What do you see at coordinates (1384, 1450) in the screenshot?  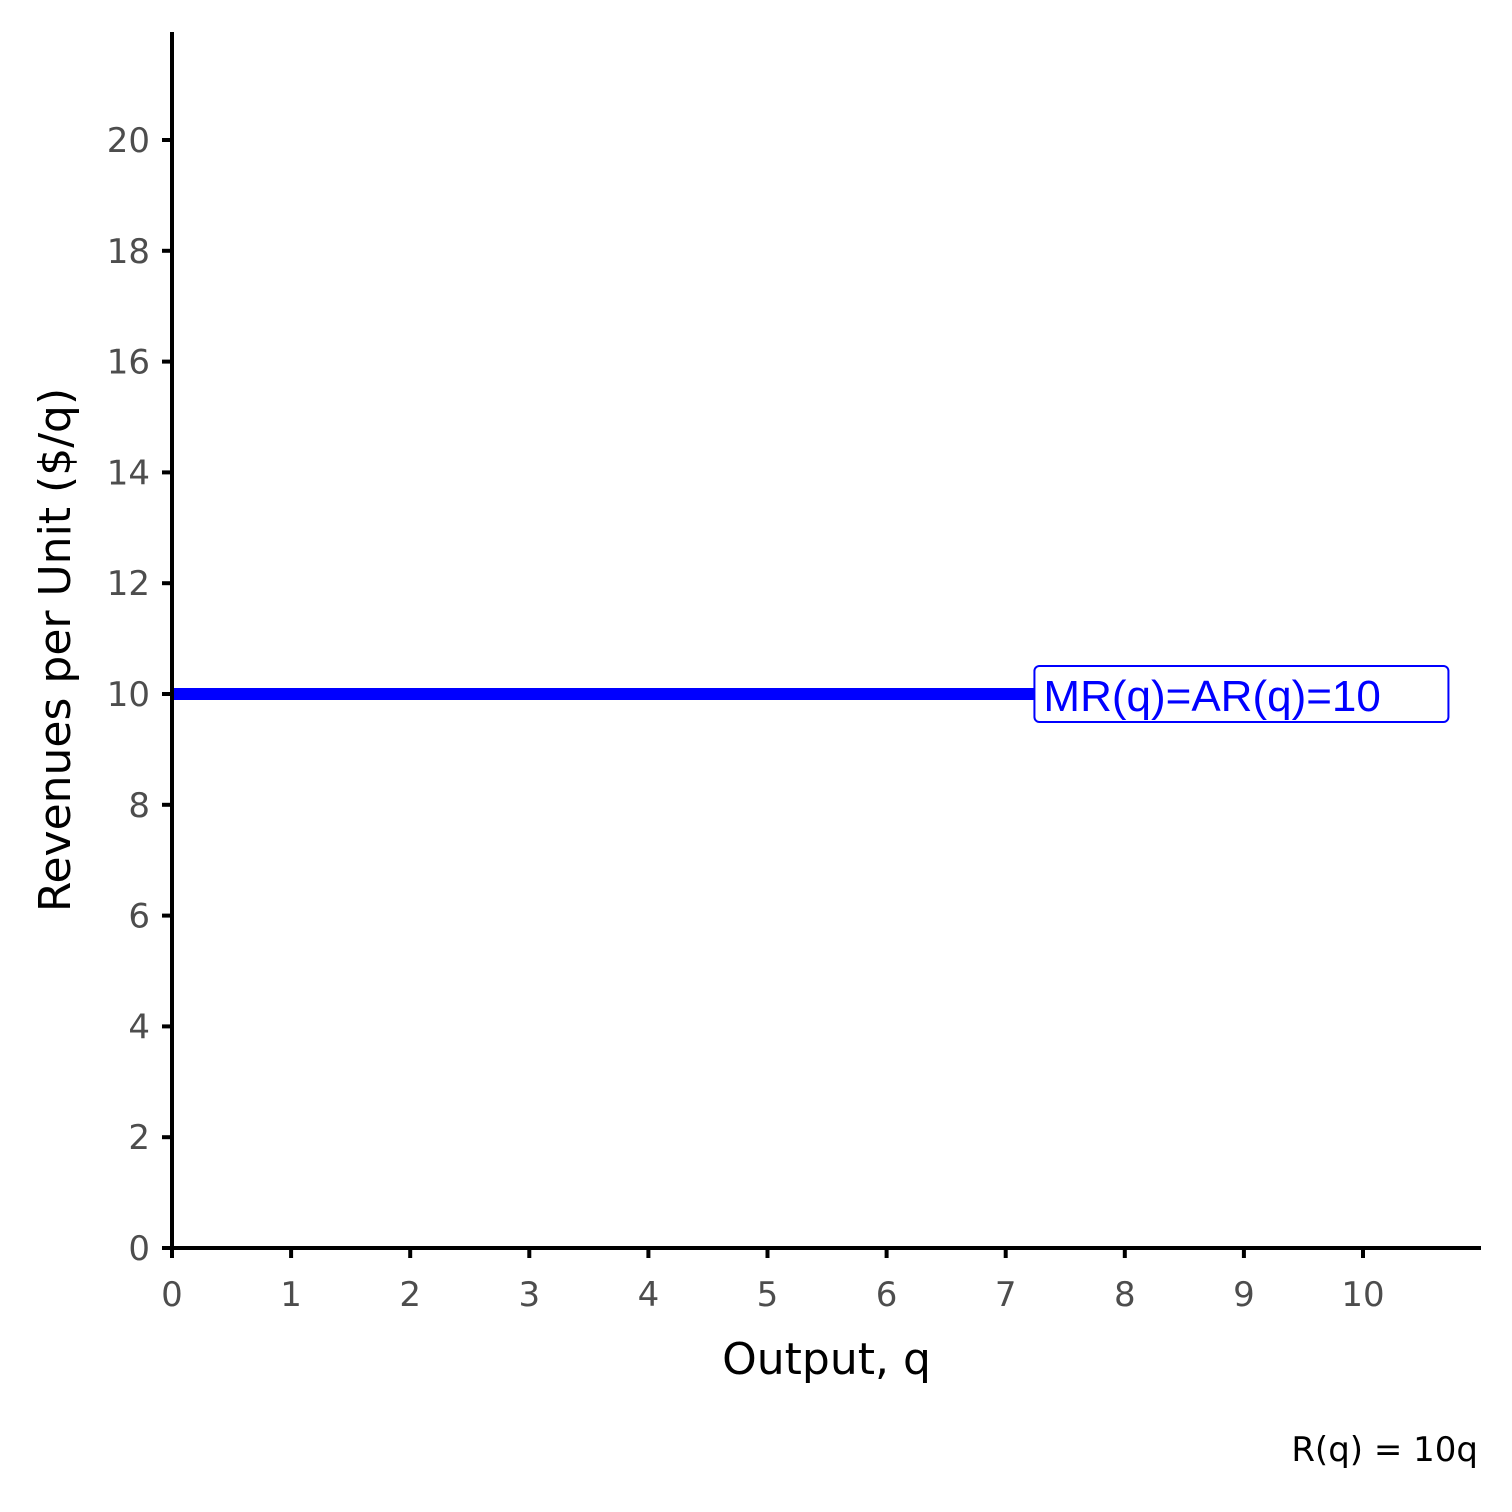 I see `chart-caption: R(q) = 10q` at bounding box center [1384, 1450].